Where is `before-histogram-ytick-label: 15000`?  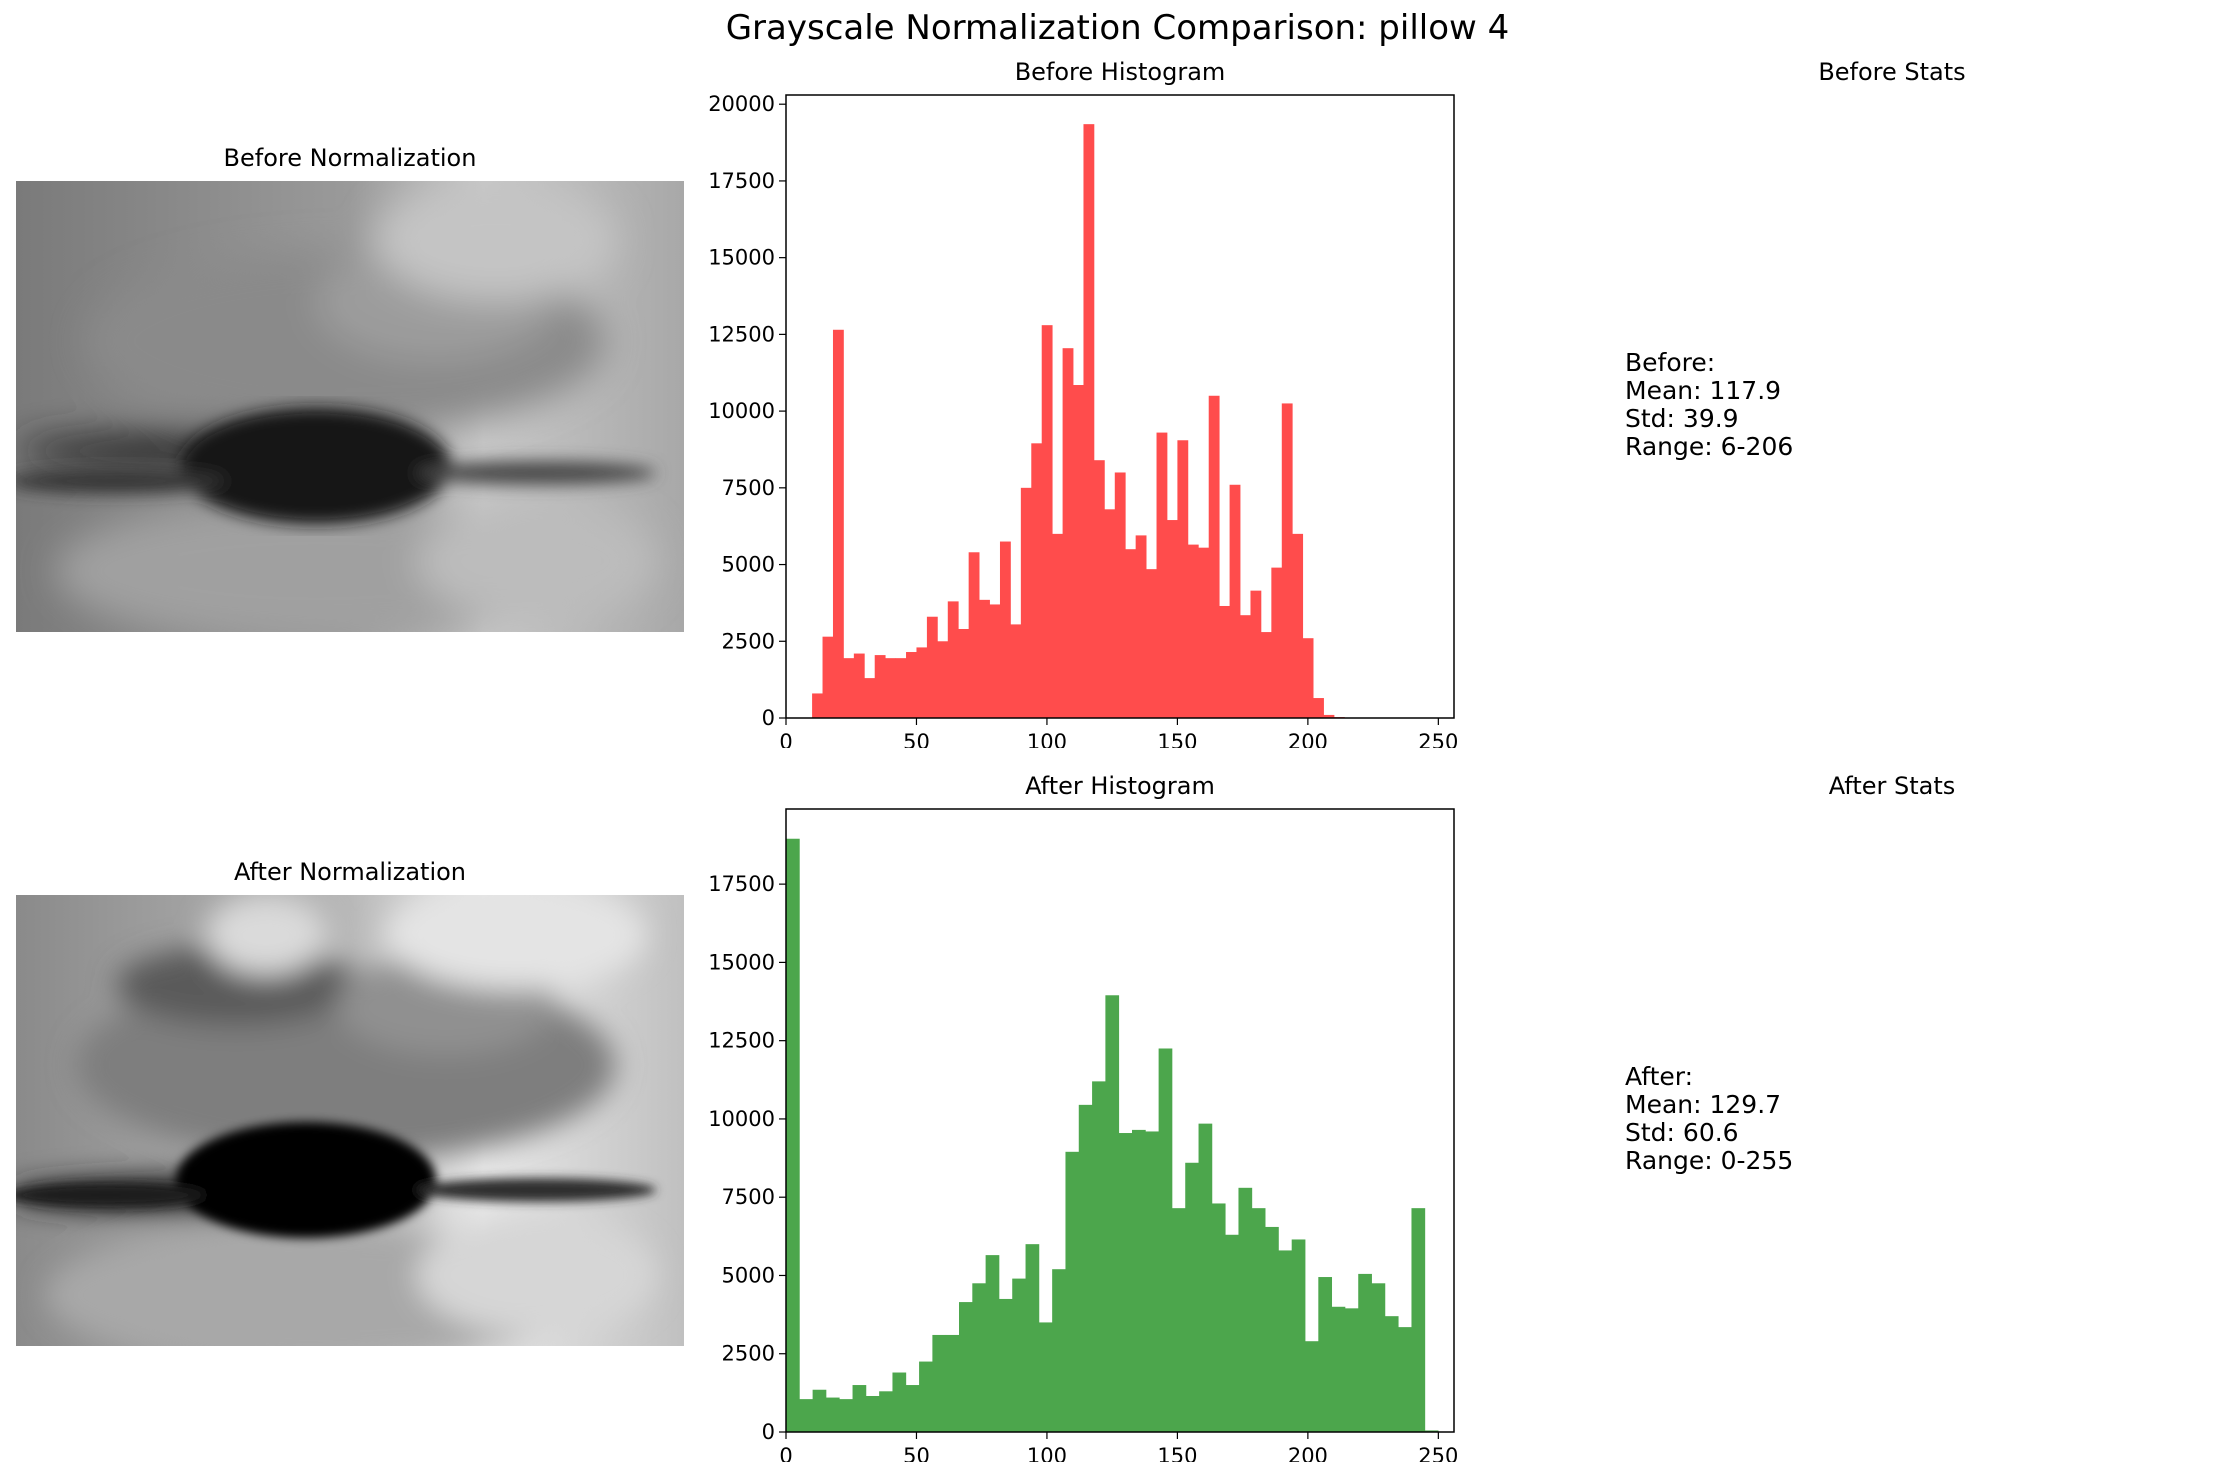
before-histogram-ytick-label: 15000 is located at coordinates (741, 258).